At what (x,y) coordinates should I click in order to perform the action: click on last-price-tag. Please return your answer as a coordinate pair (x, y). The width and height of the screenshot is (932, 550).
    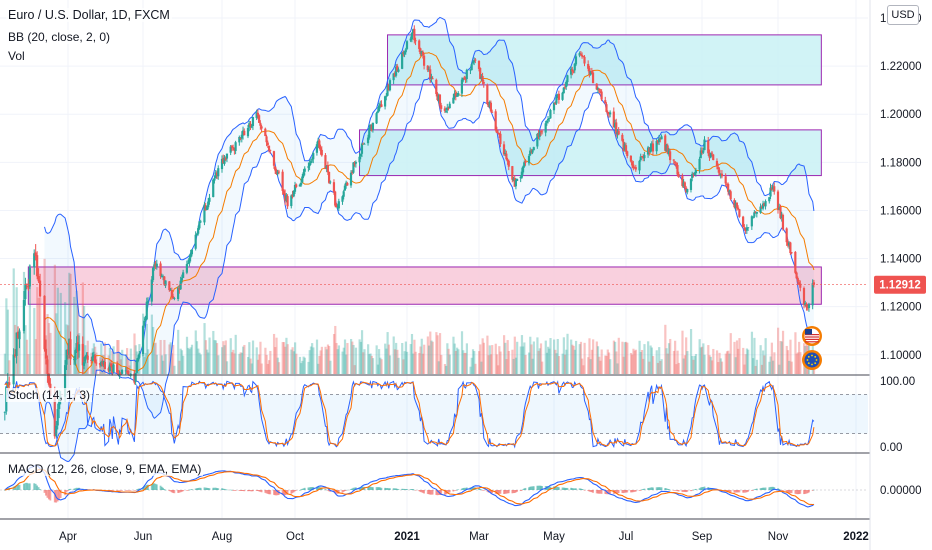
    Looking at the image, I should click on (900, 284).